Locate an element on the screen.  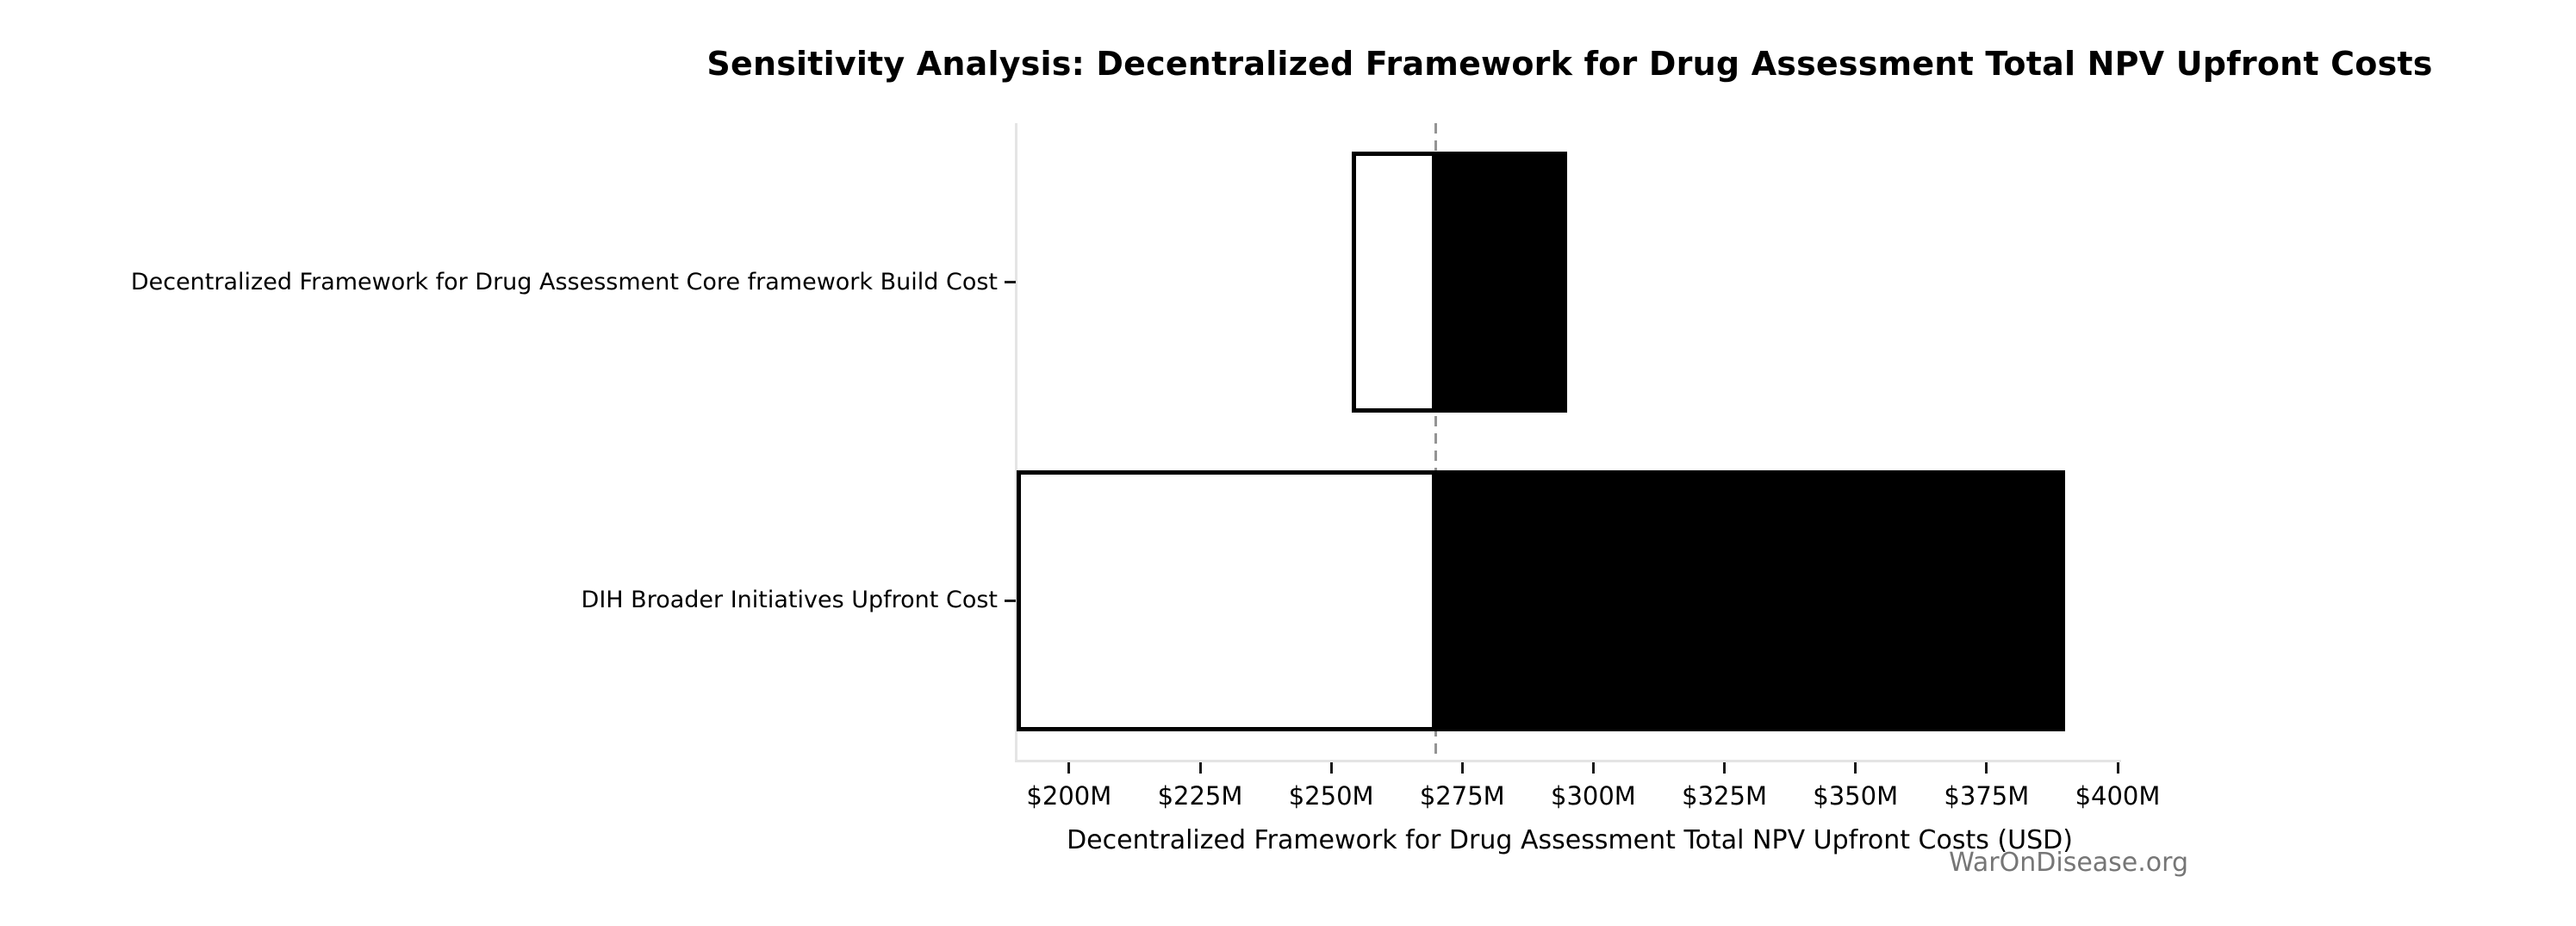
x-tick-label: $250M is located at coordinates (1331, 796).